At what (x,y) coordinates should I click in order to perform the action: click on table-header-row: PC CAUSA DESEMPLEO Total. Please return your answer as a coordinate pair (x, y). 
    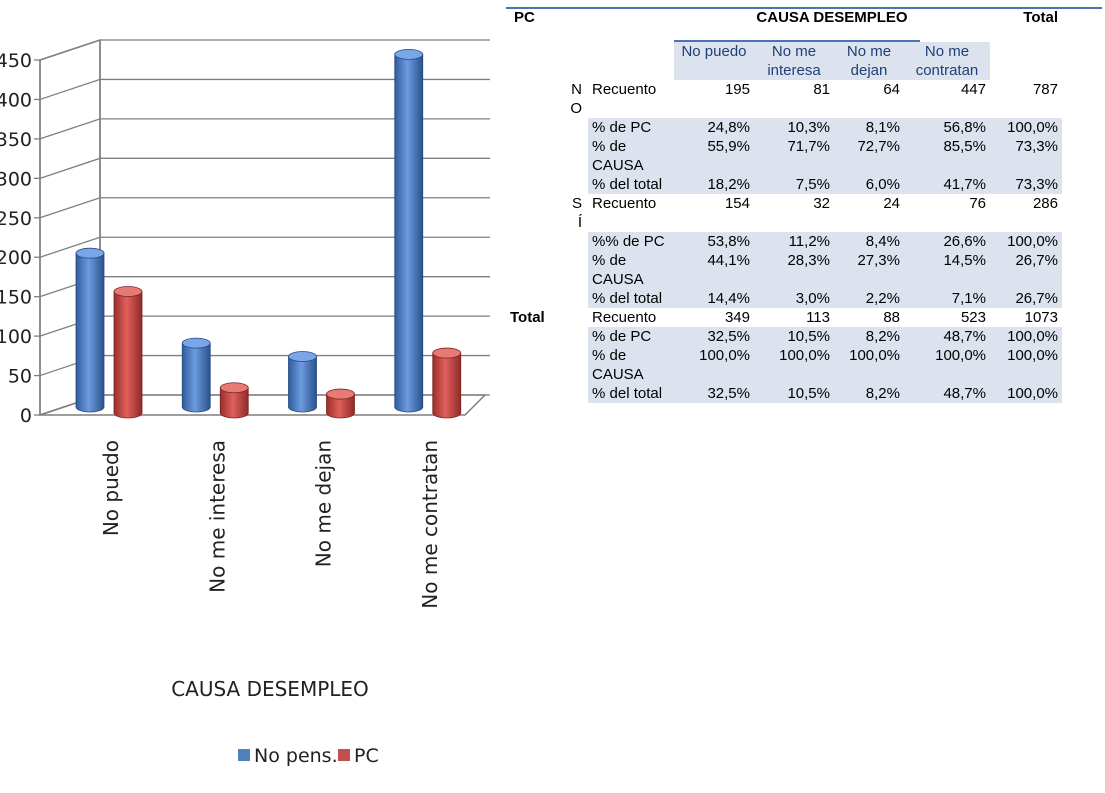
    Looking at the image, I should click on (786, 25).